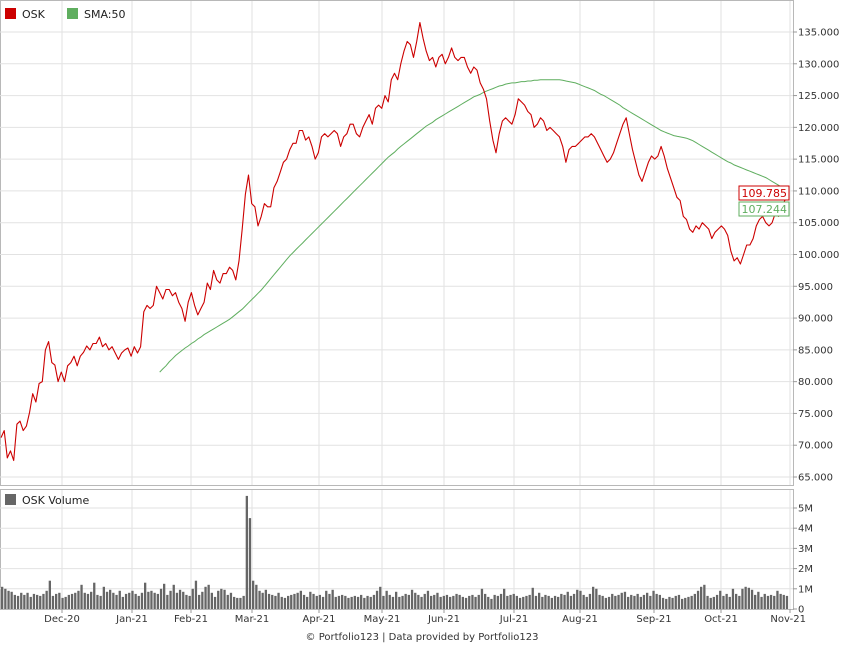 The width and height of the screenshot is (845, 650). I want to click on price-y-tick-label: 105.000, so click(818, 223).